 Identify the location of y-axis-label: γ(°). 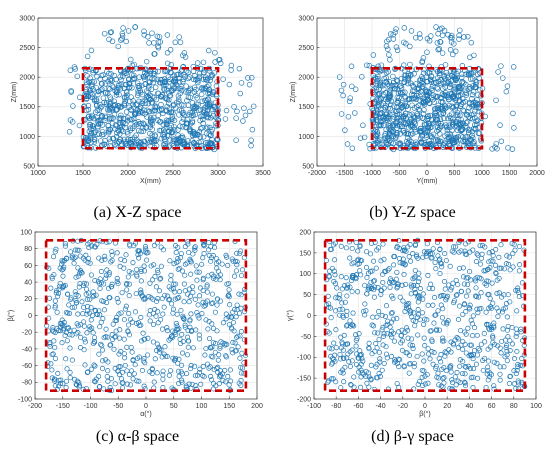
(290, 315).